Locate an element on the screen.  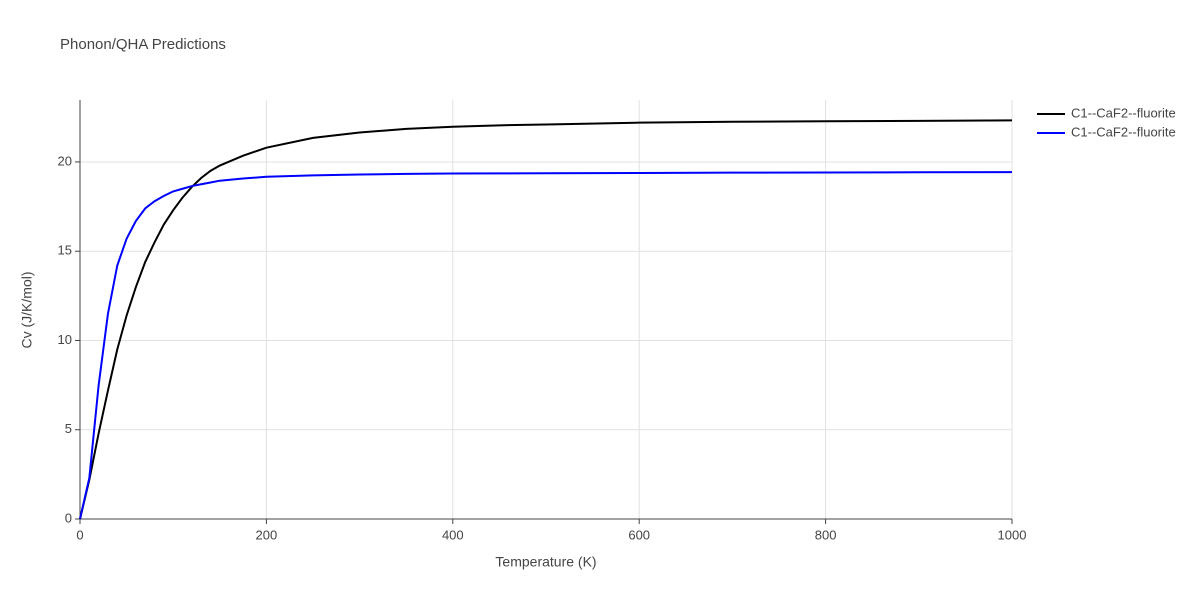
x-tick-label: 1000 is located at coordinates (1012, 534).